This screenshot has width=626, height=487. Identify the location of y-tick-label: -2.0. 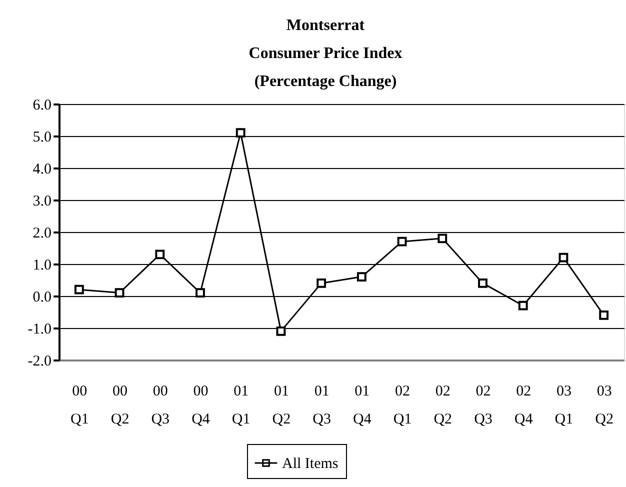
(40, 362).